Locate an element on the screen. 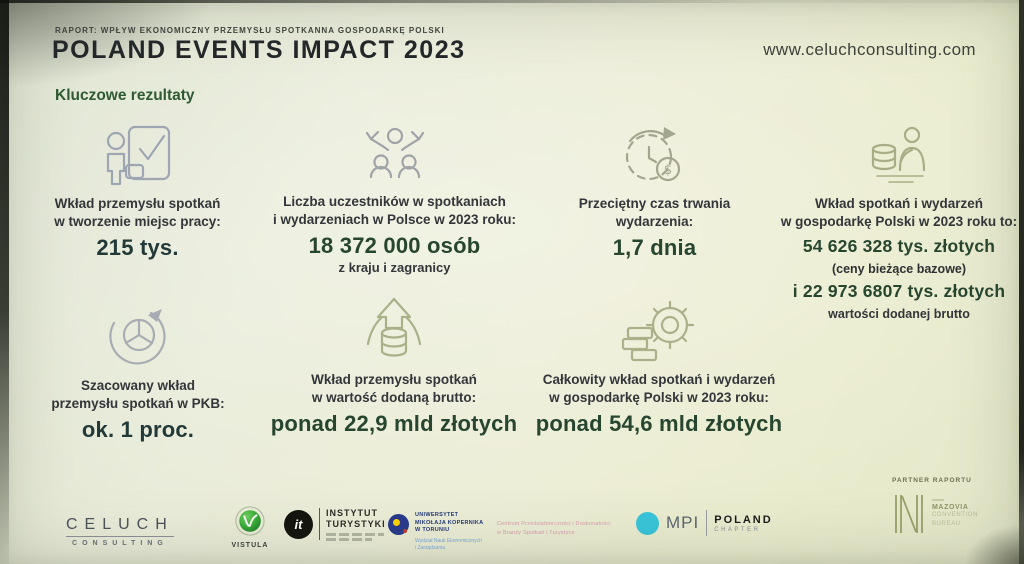  stat-note: (ceny bieżące bazowe) is located at coordinates (899, 269).